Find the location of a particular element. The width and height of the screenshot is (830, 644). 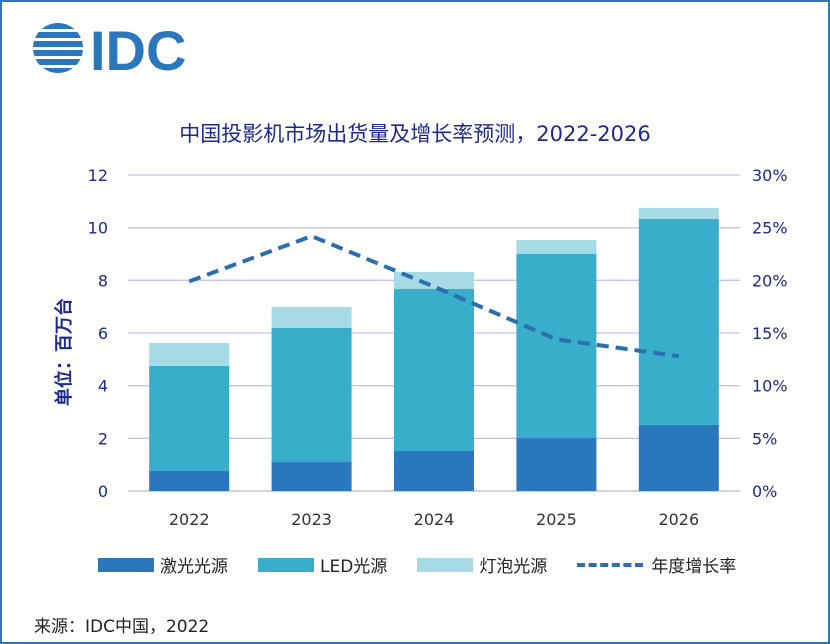

y-tick-label: 2 is located at coordinates (103, 438).